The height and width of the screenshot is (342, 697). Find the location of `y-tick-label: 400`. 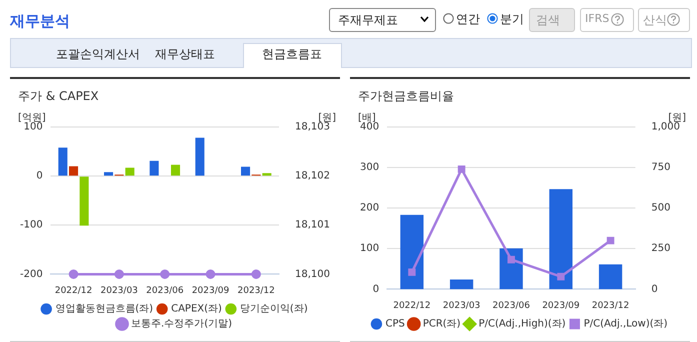

y-tick-label: 400 is located at coordinates (370, 127).